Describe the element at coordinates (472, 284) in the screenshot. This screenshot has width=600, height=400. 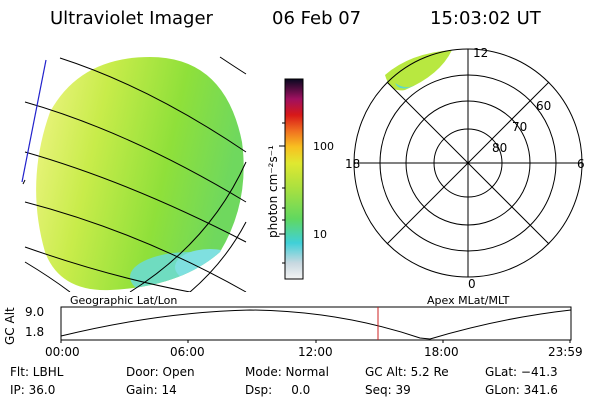
I see `mlt-label-0: 0` at that location.